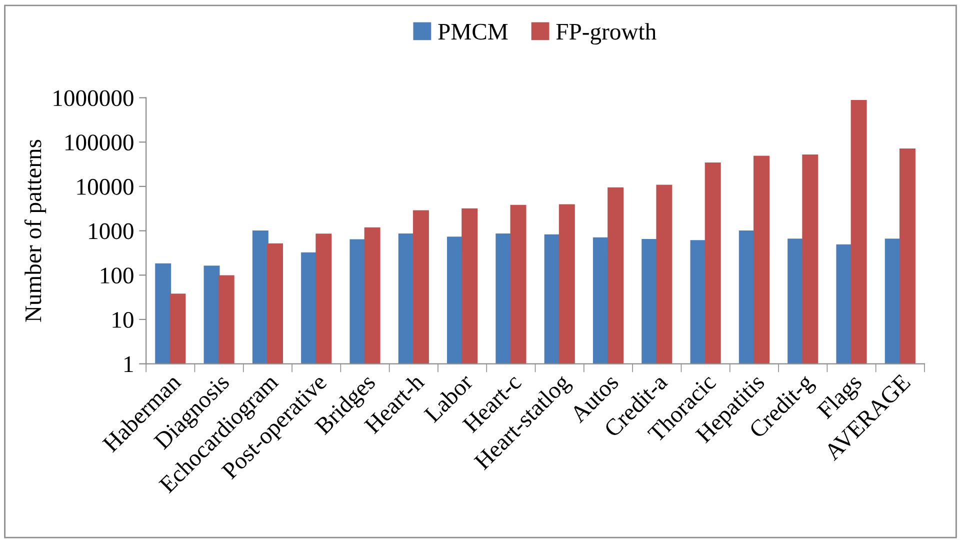 The height and width of the screenshot is (543, 961). Describe the element at coordinates (128, 364) in the screenshot. I see `y-tick-label: 1` at that location.